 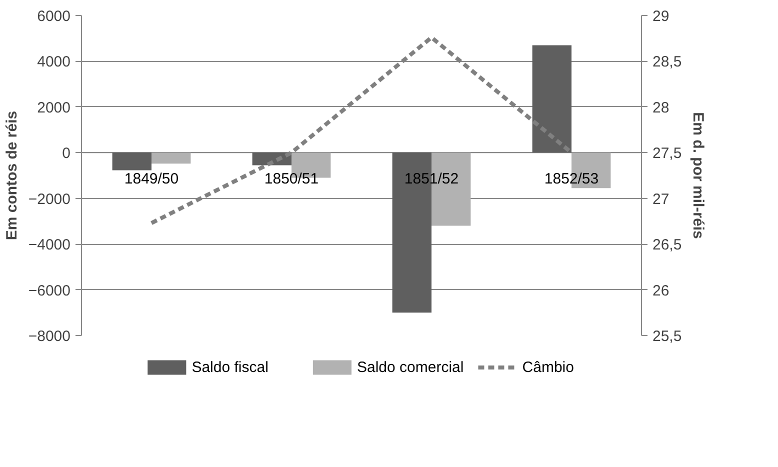 I want to click on legend-label: Câmbio, so click(x=548, y=367).